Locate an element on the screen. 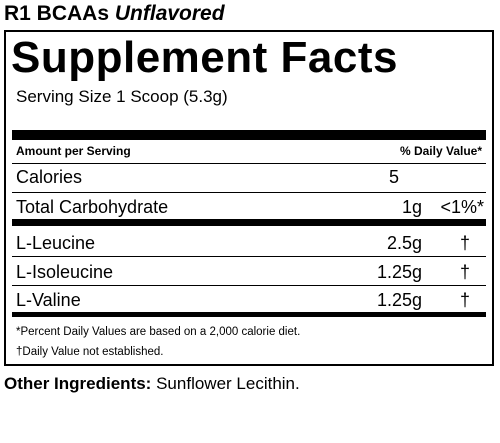 This screenshot has height=443, width=500. other-ingredients: Other Ingredients: Sunflower Lecithin. is located at coordinates (152, 384).